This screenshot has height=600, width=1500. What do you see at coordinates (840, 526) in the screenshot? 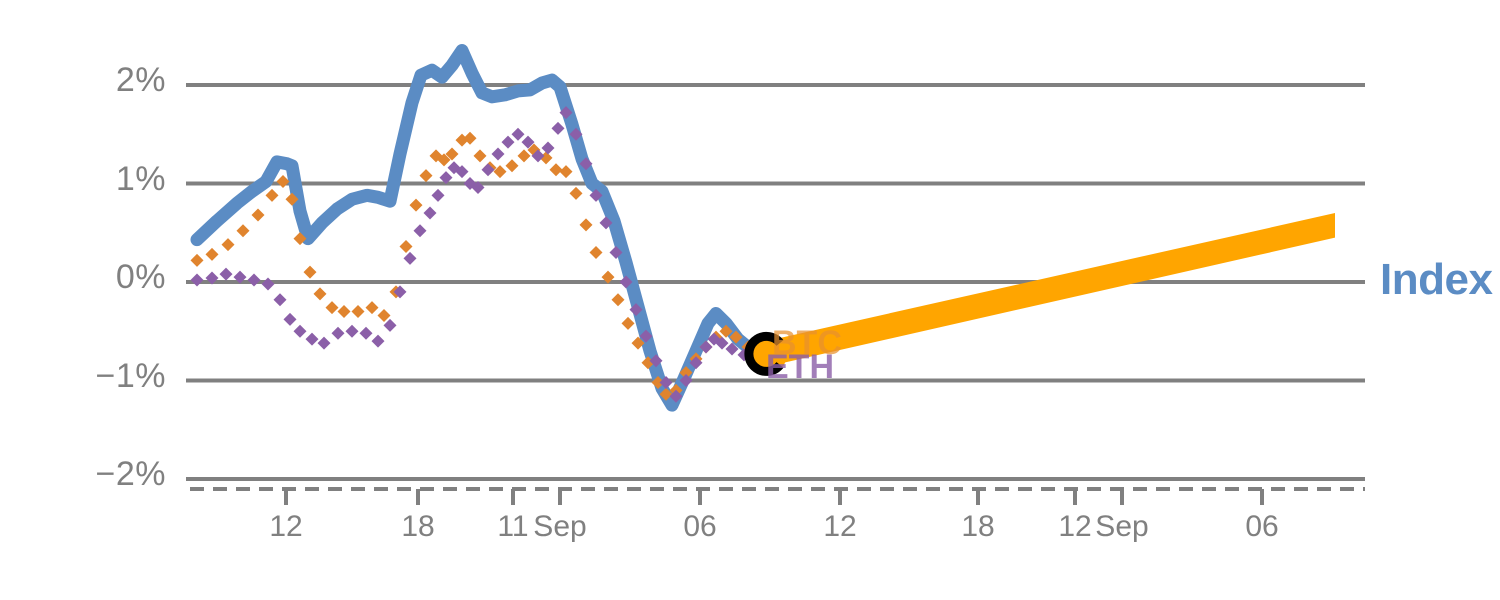
I see `x-axis-label-5: 12` at bounding box center [840, 526].